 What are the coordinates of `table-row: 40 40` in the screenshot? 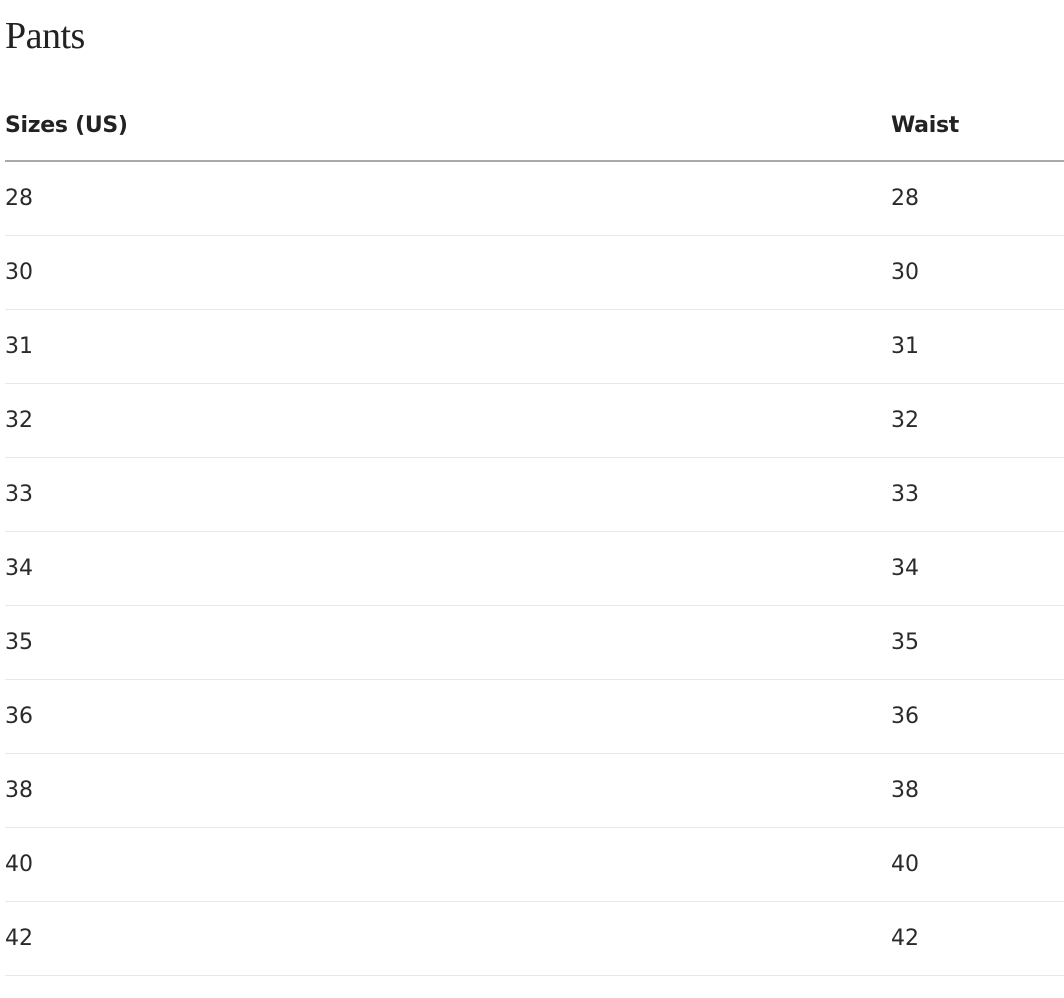 It's located at (534, 864).